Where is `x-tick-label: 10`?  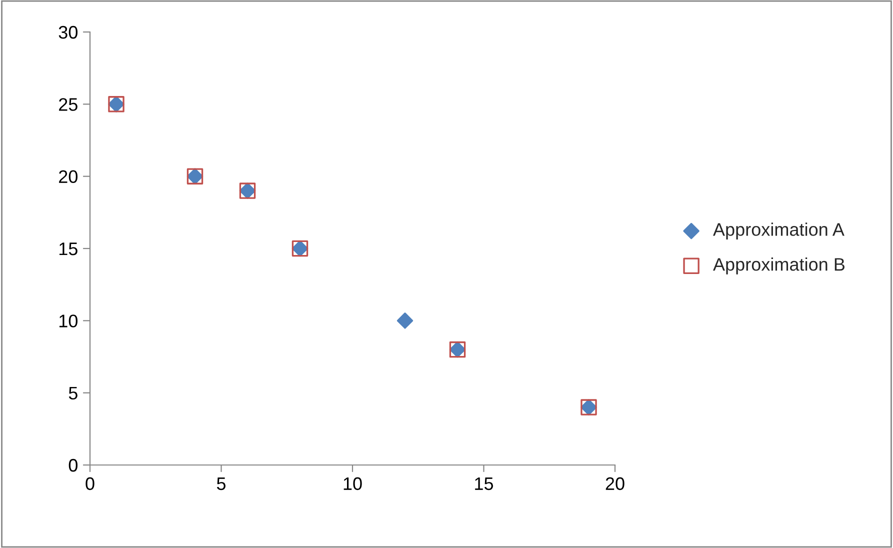
x-tick-label: 10 is located at coordinates (353, 483).